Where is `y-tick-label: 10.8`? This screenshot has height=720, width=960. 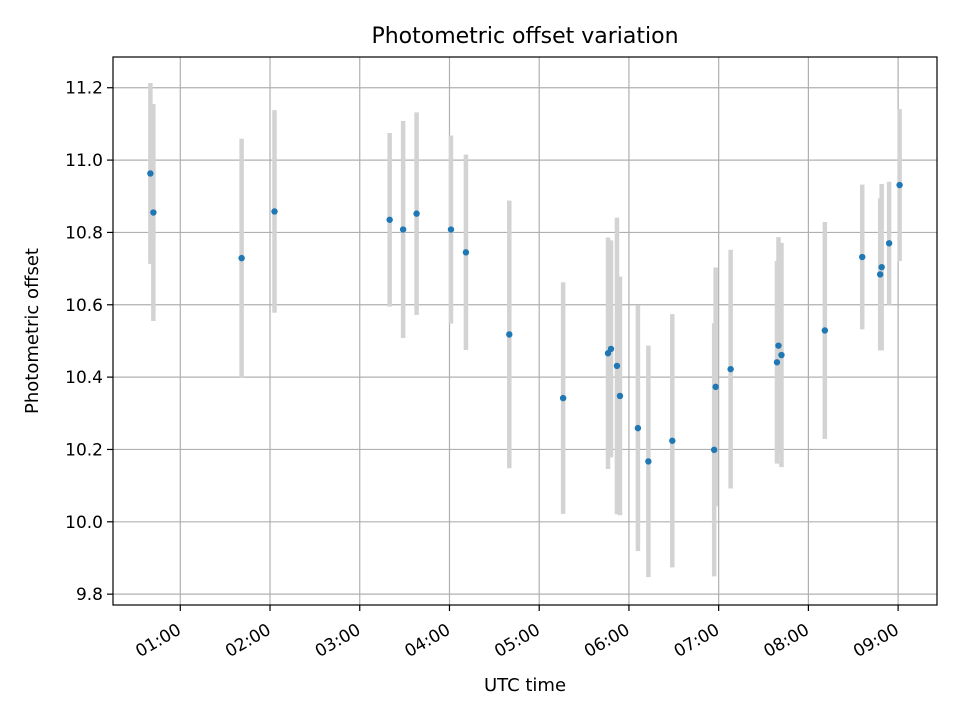
y-tick-label: 10.8 is located at coordinates (84, 233).